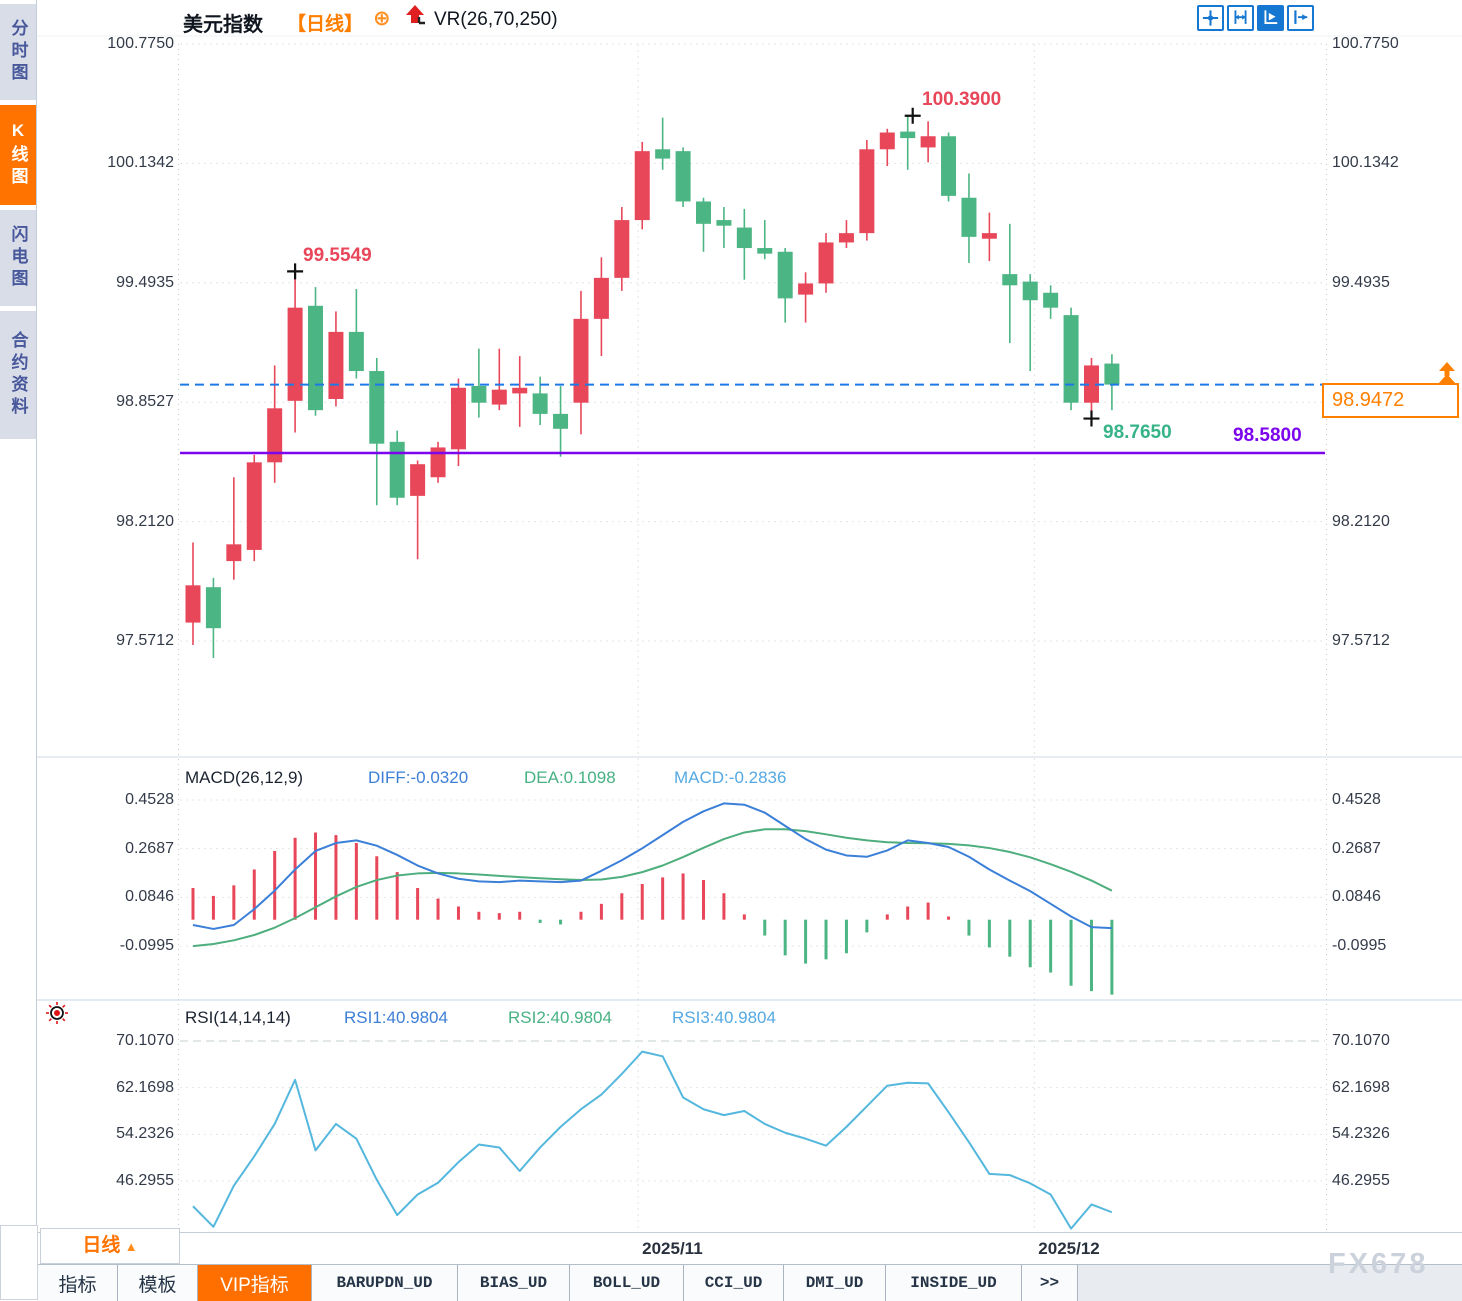  I want to click on last-price-value: 98.9472, so click(1368, 400).